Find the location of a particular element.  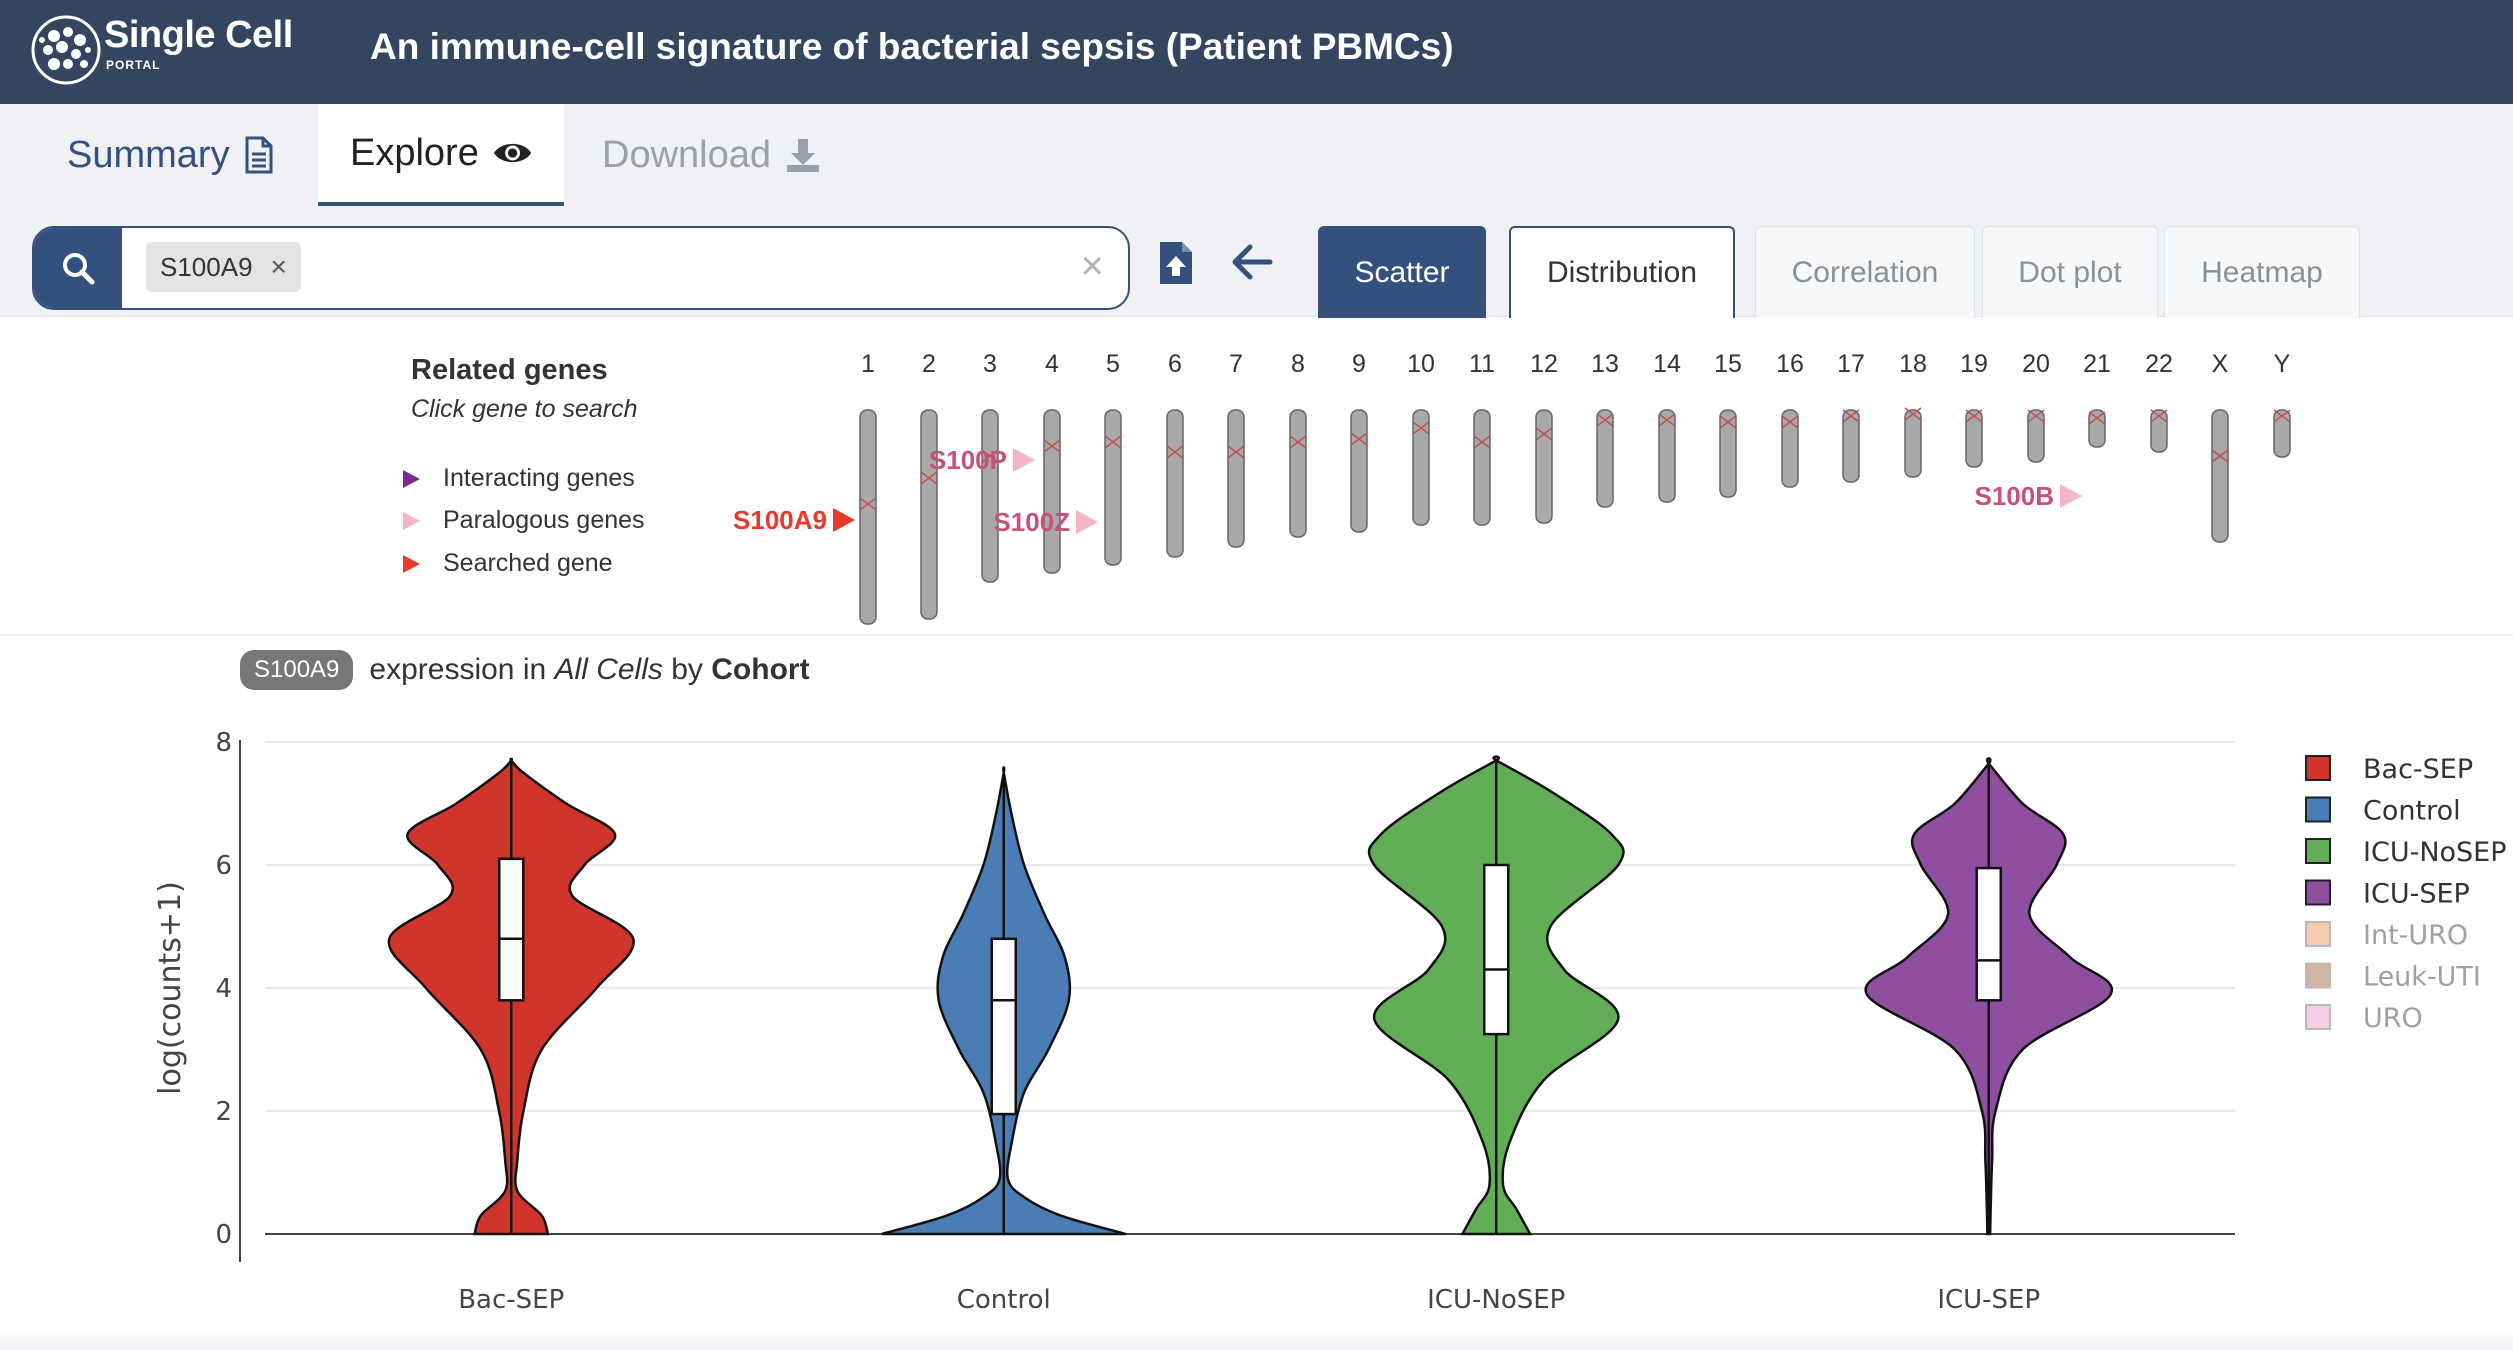

tab-dot-plot: Dot plot is located at coordinates (2070, 272).